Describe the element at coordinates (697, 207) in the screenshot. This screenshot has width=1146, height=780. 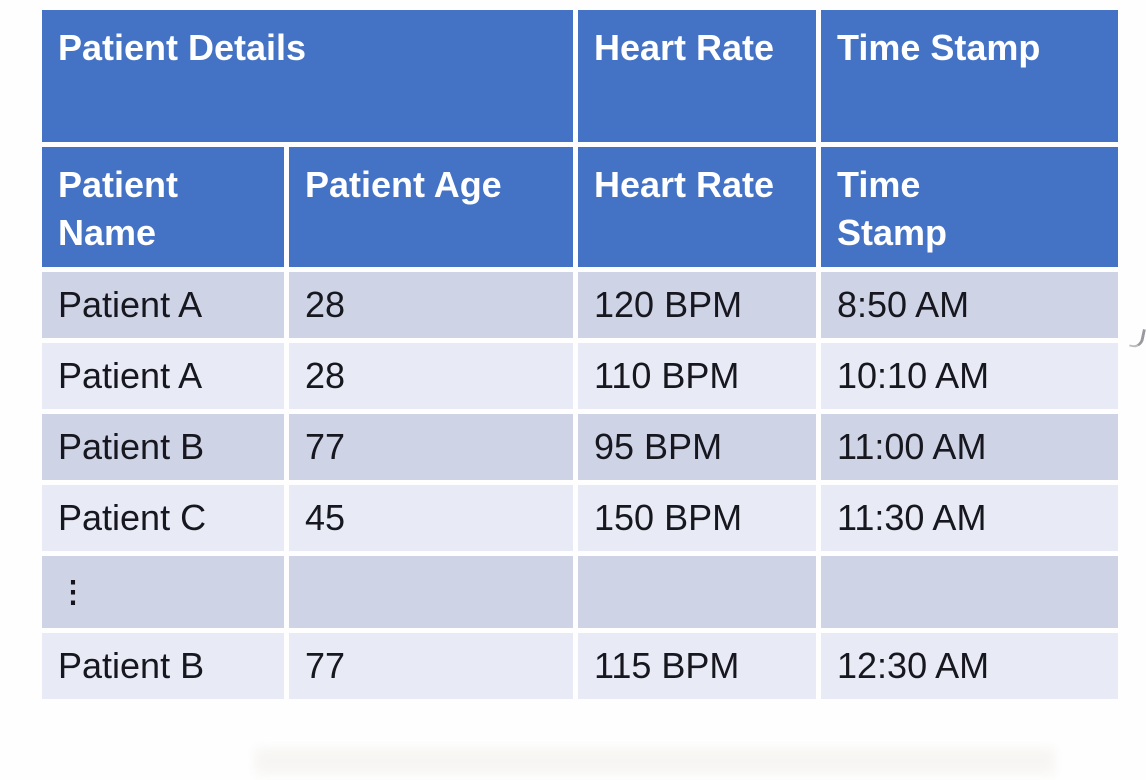
I see `header-cell-heart-rate: Heart Rate` at that location.